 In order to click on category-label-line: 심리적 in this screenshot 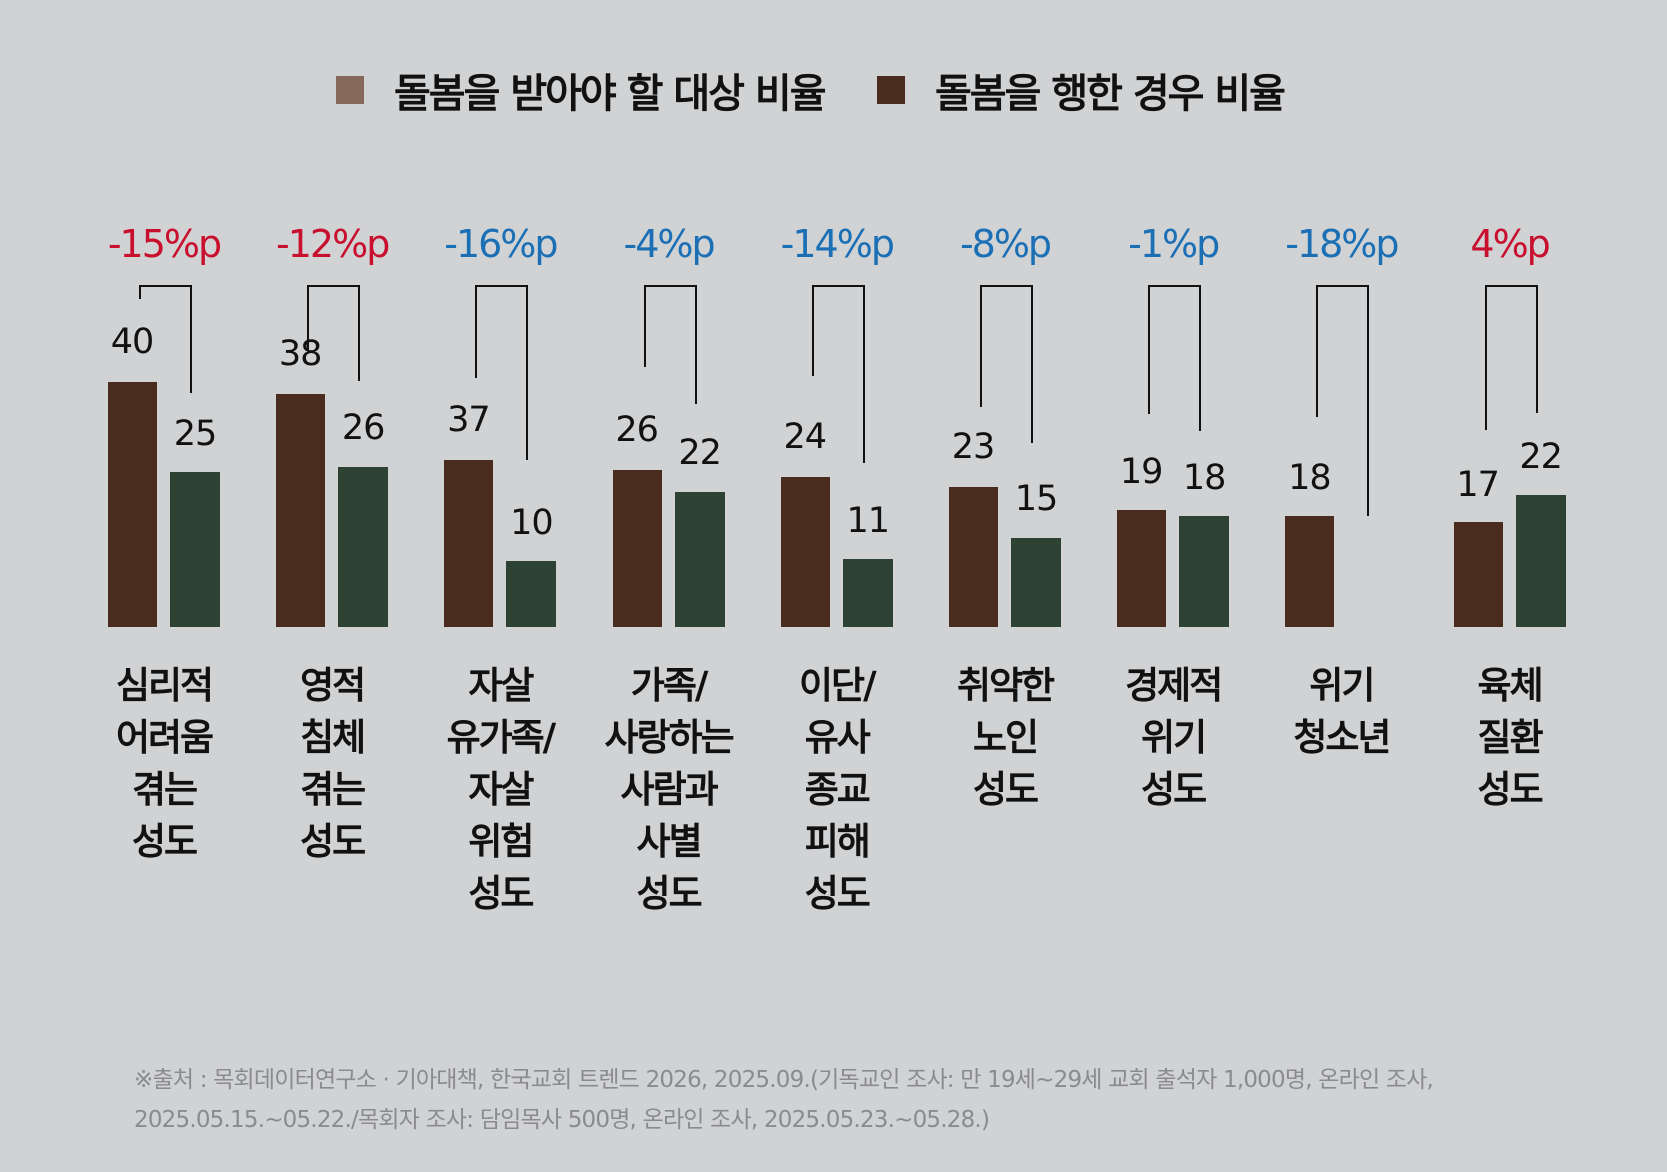, I will do `click(164, 685)`.